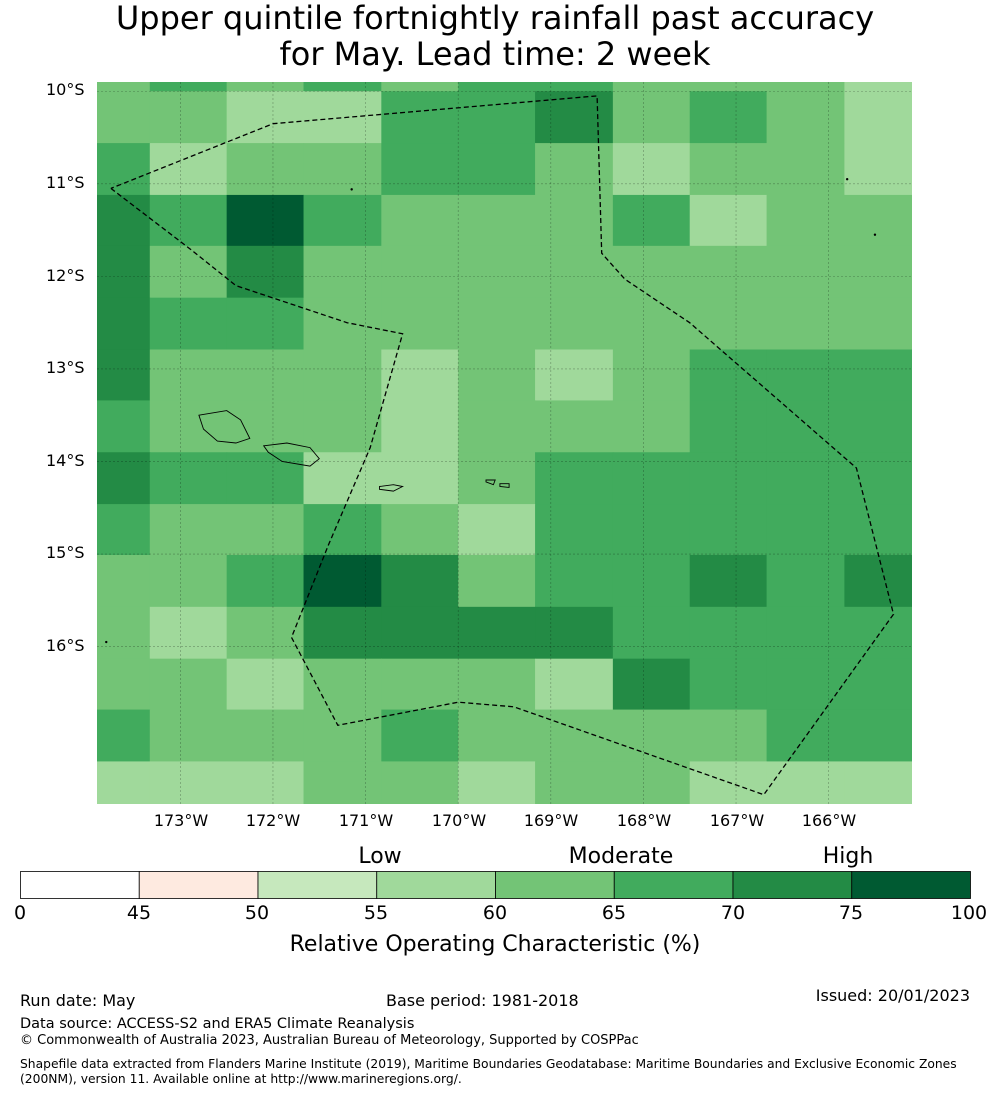  Describe the element at coordinates (495, 913) in the screenshot. I see `colorbar-tick: 60` at that location.